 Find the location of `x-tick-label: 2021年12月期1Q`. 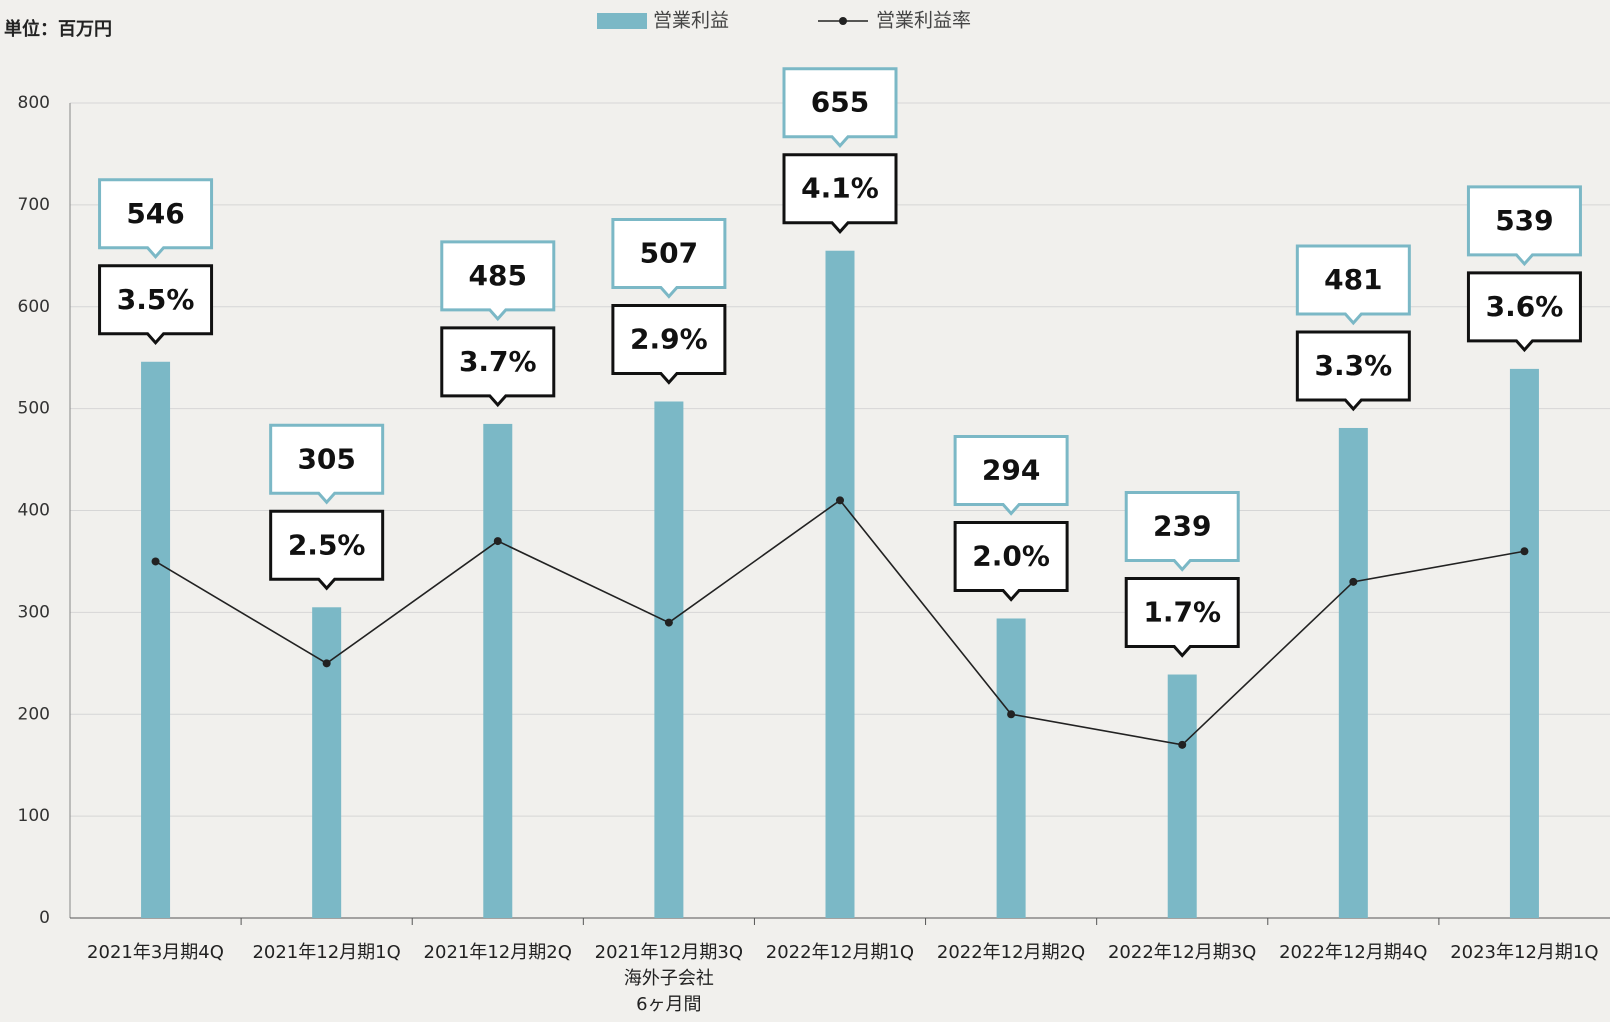

x-tick-label: 2021年12月期1Q is located at coordinates (326, 952).